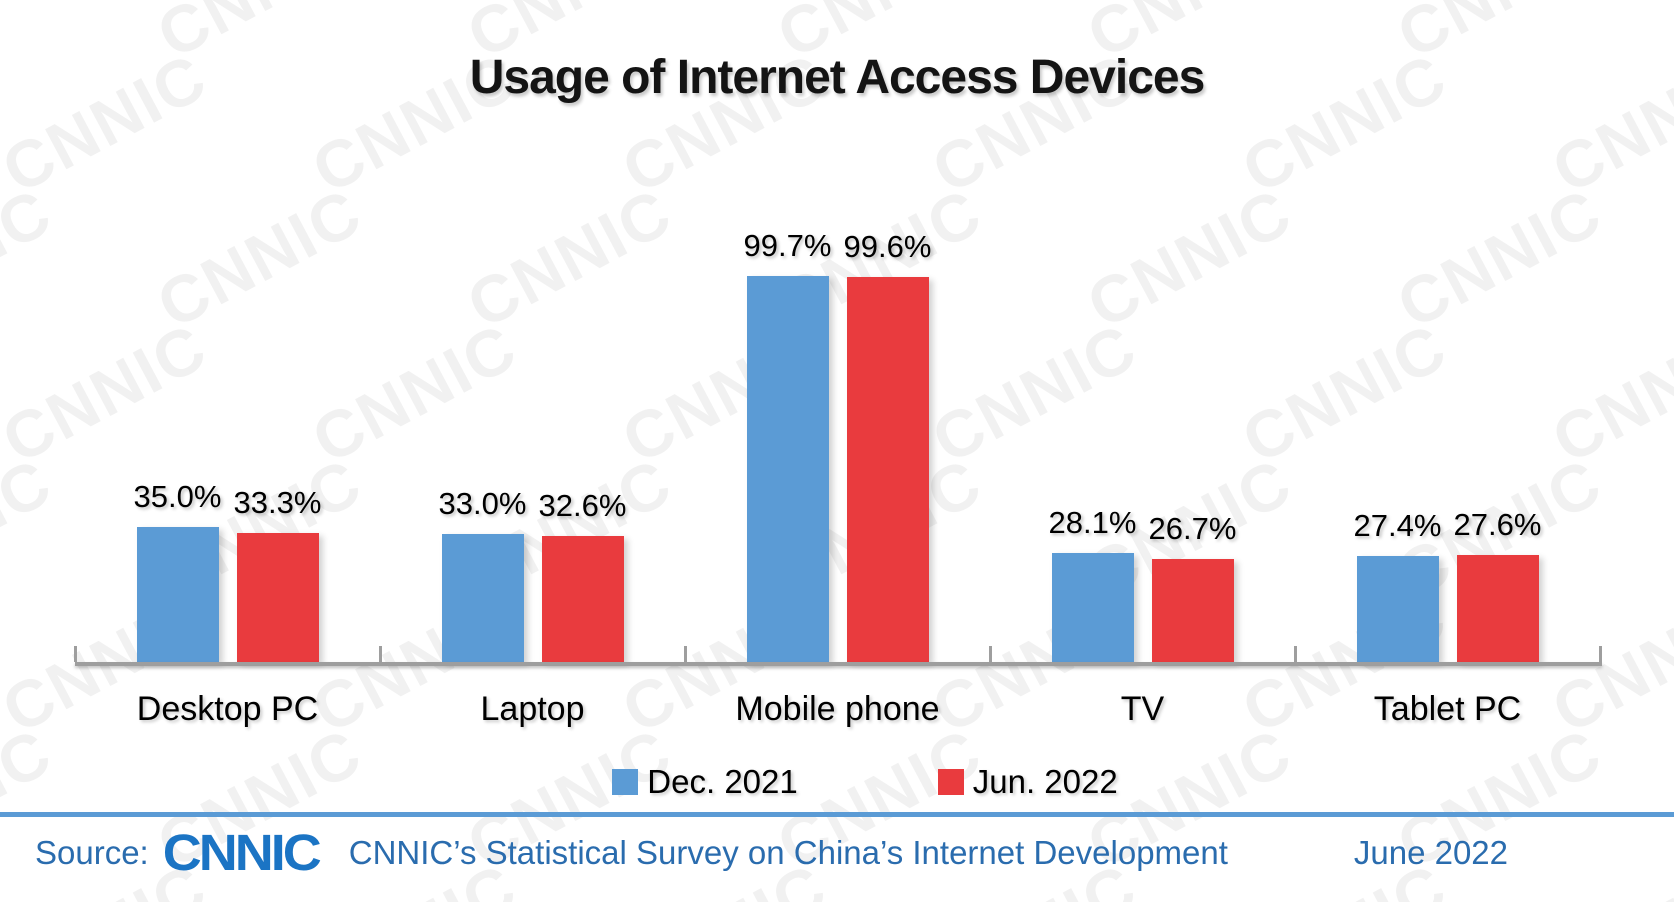  What do you see at coordinates (1192, 610) in the screenshot?
I see `bar-jun-2022-tv` at bounding box center [1192, 610].